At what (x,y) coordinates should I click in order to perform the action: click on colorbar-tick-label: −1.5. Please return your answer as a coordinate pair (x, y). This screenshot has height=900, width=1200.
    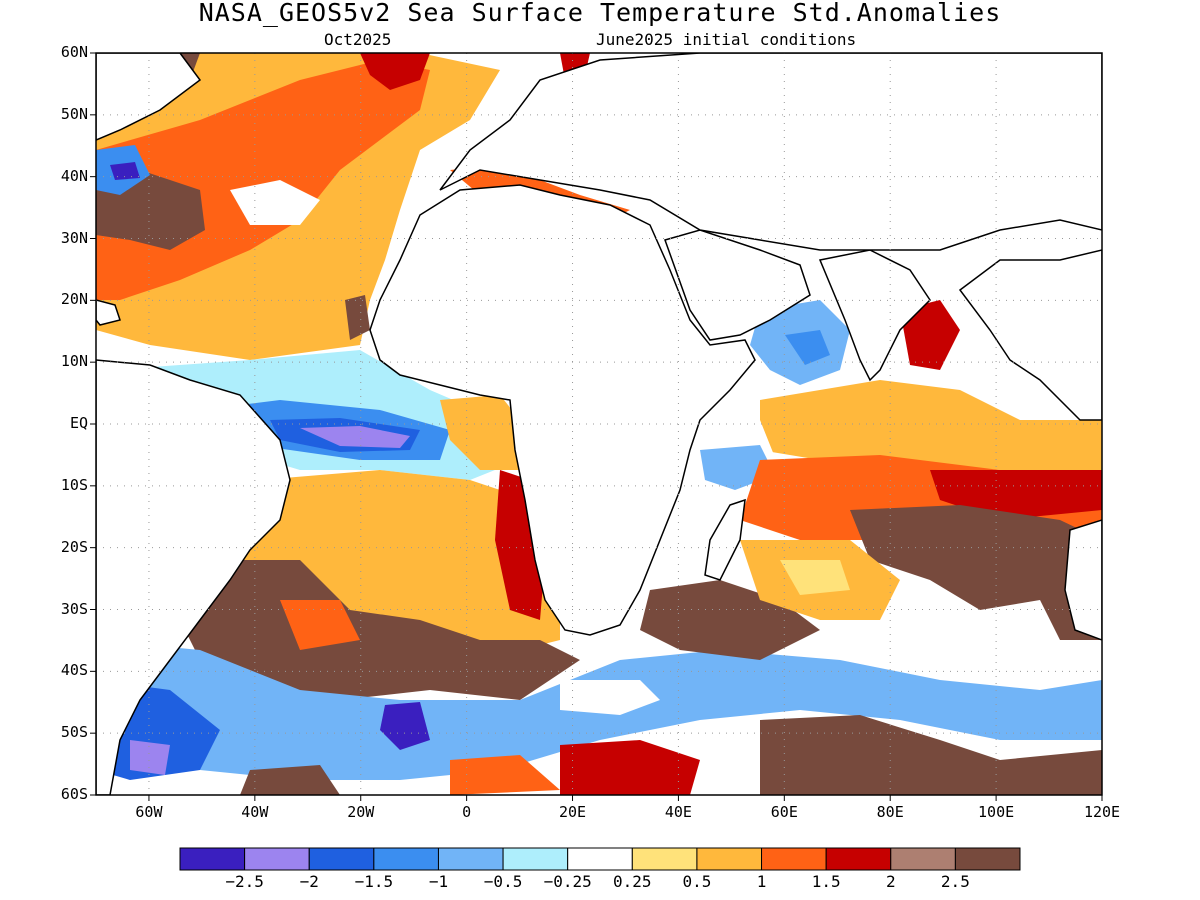
    Looking at the image, I should click on (374, 881).